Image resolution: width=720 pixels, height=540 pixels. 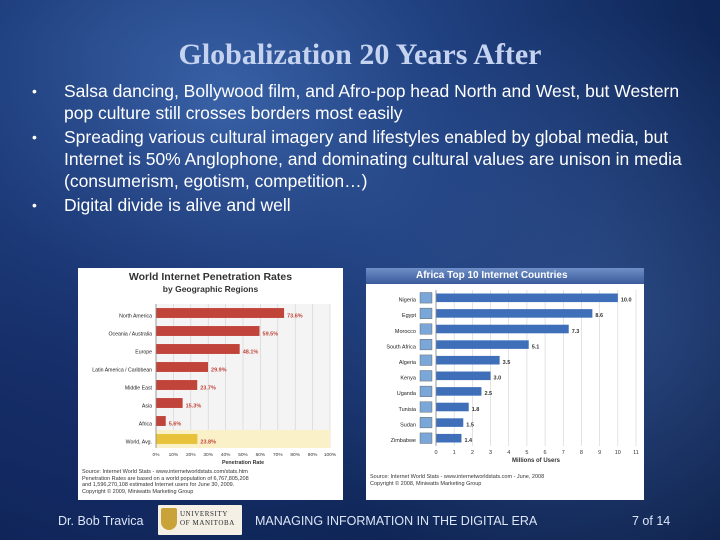 What do you see at coordinates (636, 453) in the screenshot?
I see `x-tick-label: 11` at bounding box center [636, 453].